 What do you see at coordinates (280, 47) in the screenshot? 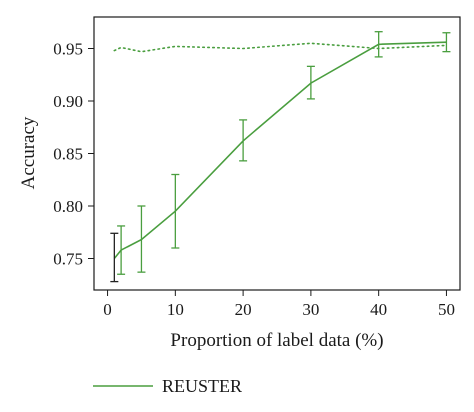
I see `dotted-series-line` at bounding box center [280, 47].